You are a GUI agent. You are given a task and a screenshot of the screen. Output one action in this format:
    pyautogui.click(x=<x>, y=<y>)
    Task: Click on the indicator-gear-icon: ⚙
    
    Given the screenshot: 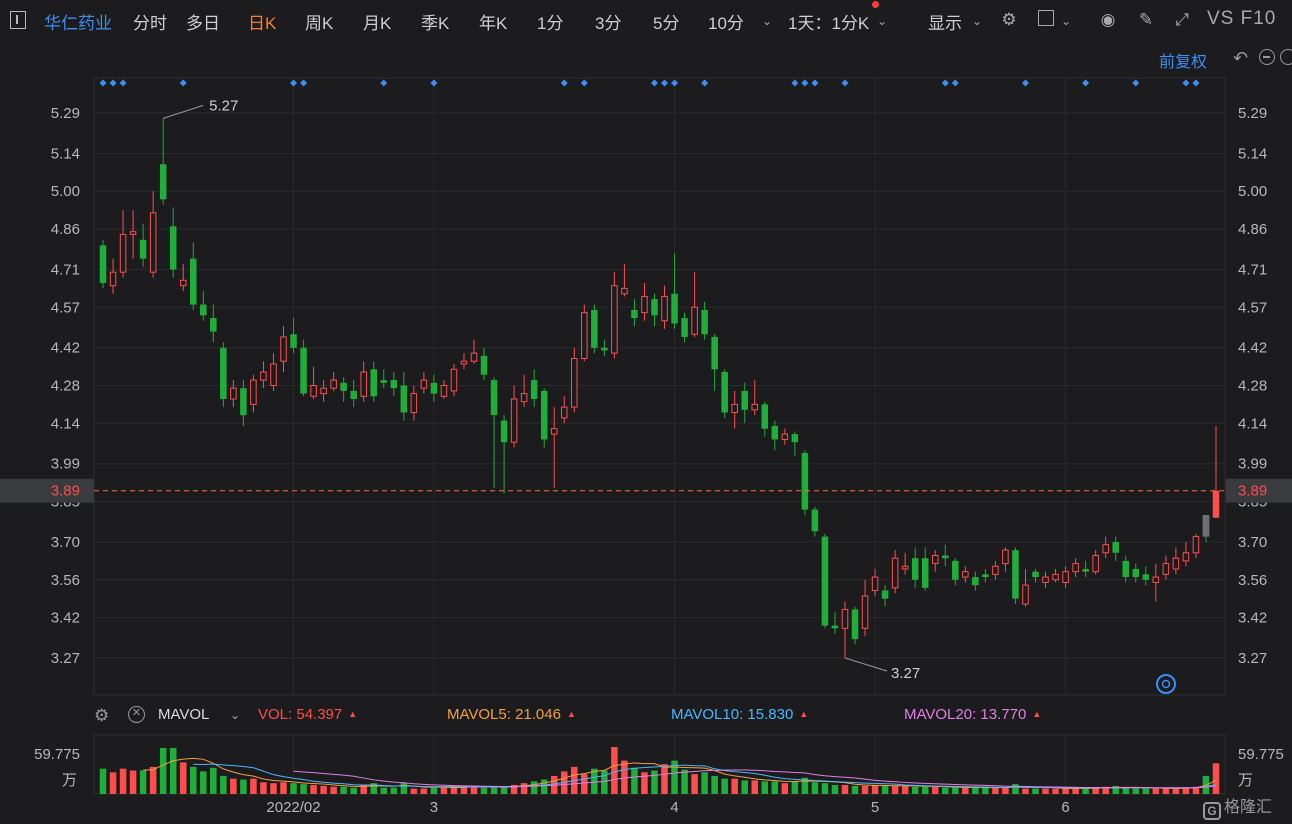 What is the action you would take?
    pyautogui.click(x=102, y=715)
    